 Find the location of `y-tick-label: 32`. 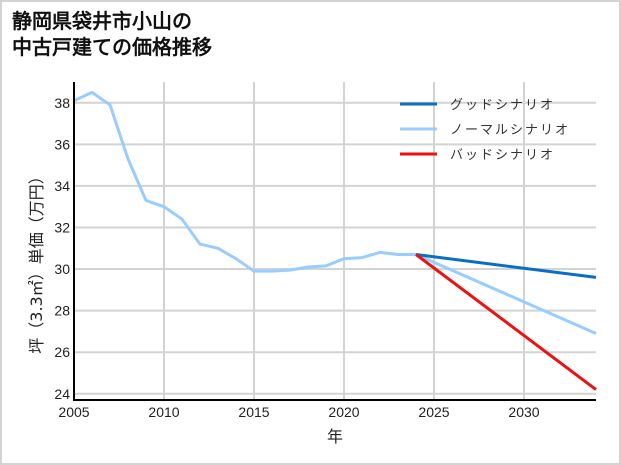

y-tick-label: 32 is located at coordinates (62, 227).